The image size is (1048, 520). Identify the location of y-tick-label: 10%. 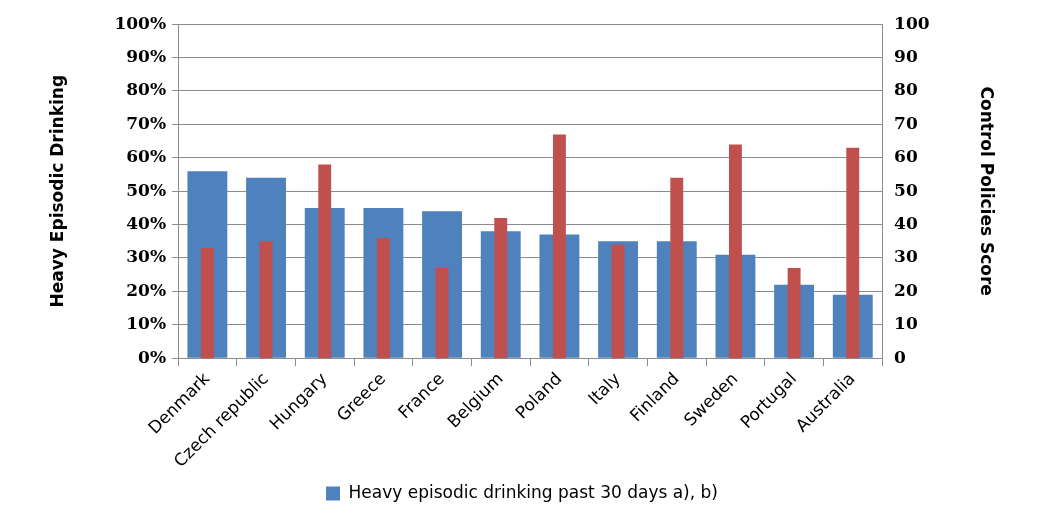
(146, 323).